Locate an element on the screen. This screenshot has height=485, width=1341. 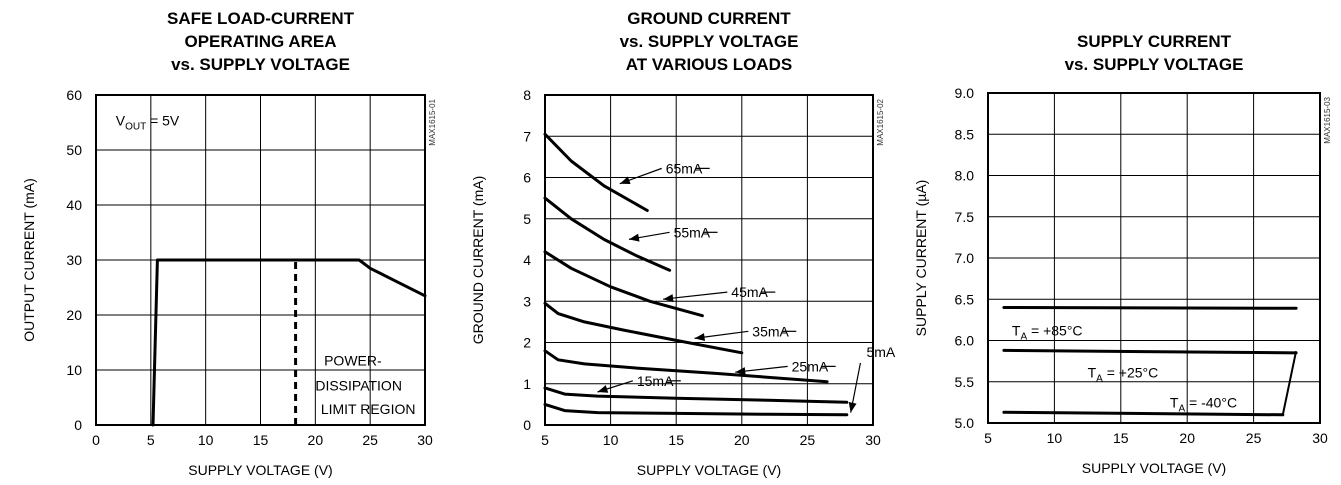
annotation-label: VOUT = 5V is located at coordinates (148, 122).